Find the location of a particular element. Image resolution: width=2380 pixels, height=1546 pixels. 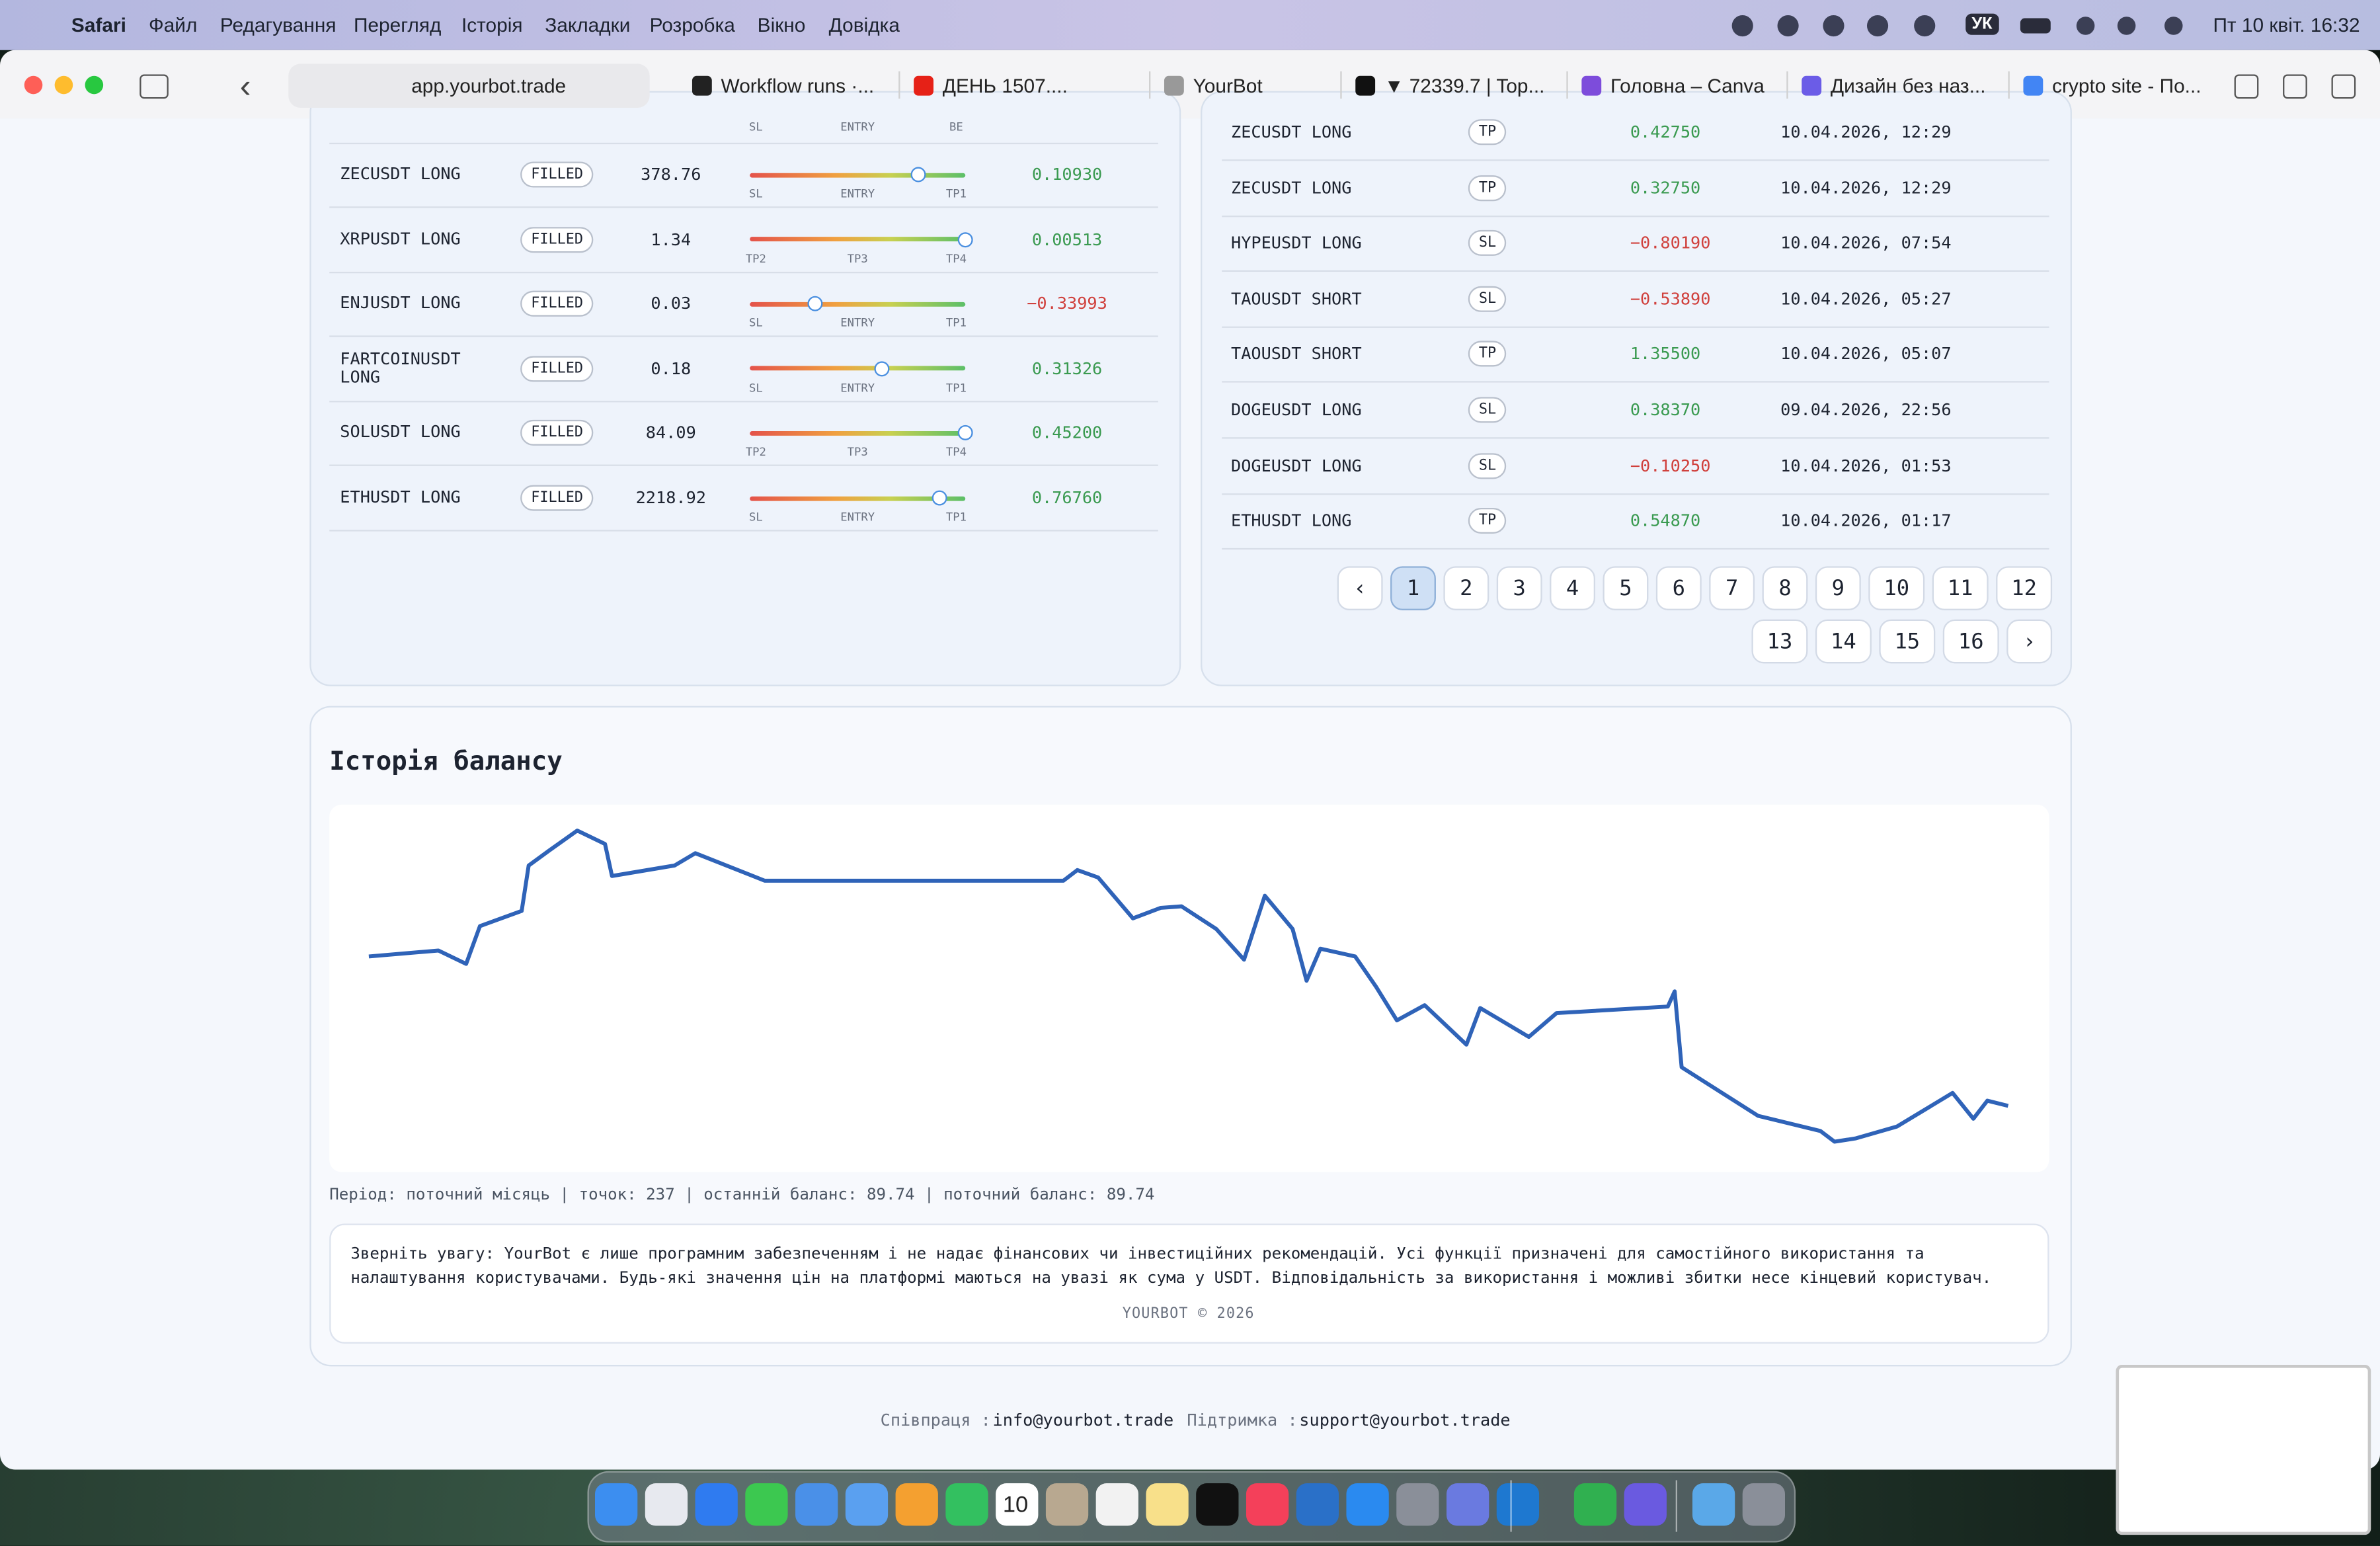

page-button: 14 is located at coordinates (1843, 641).